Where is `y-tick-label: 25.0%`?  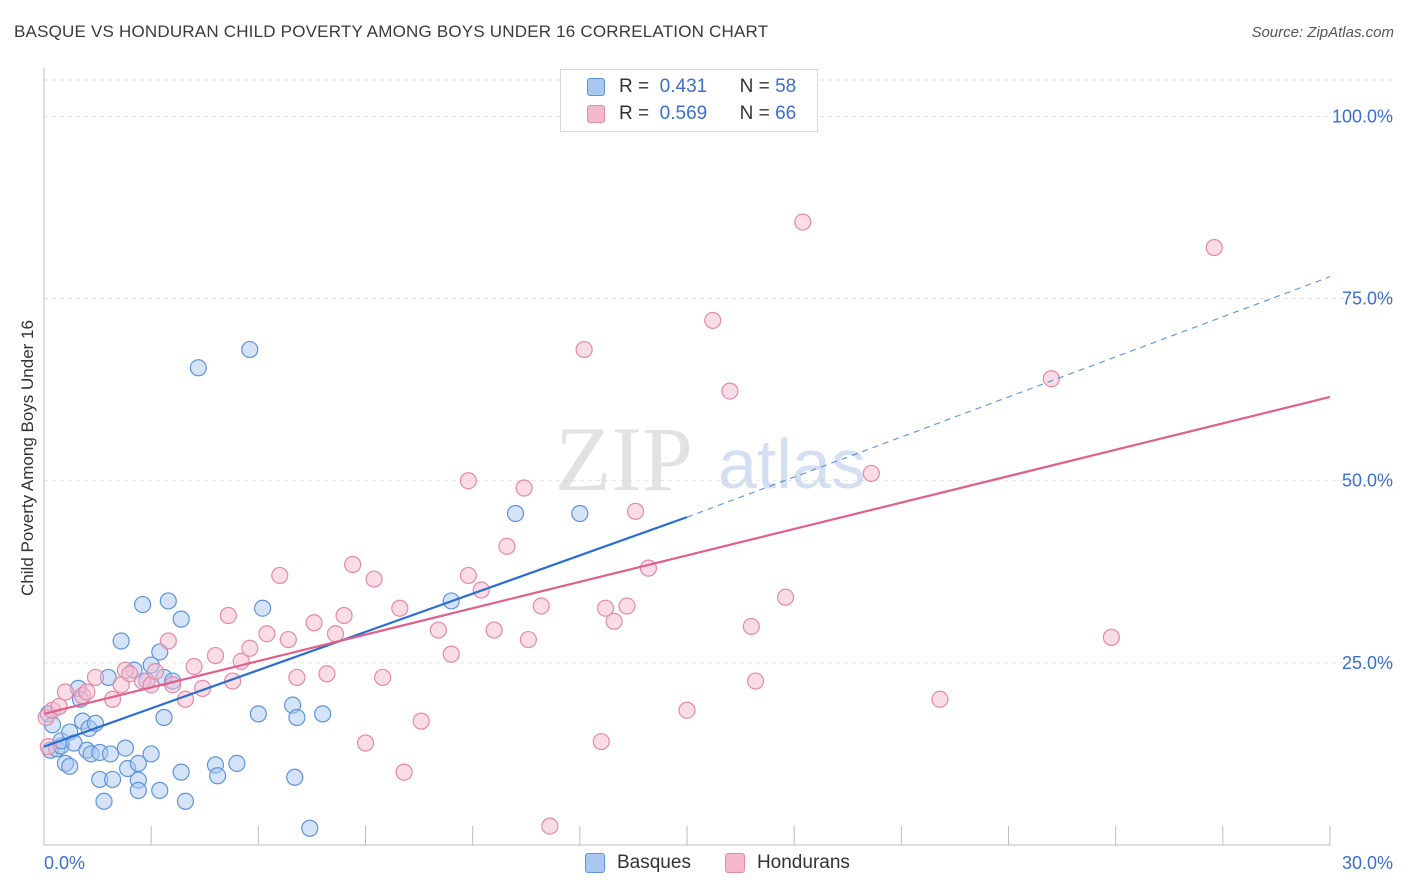
y-tick-label: 25.0% is located at coordinates (1367, 663).